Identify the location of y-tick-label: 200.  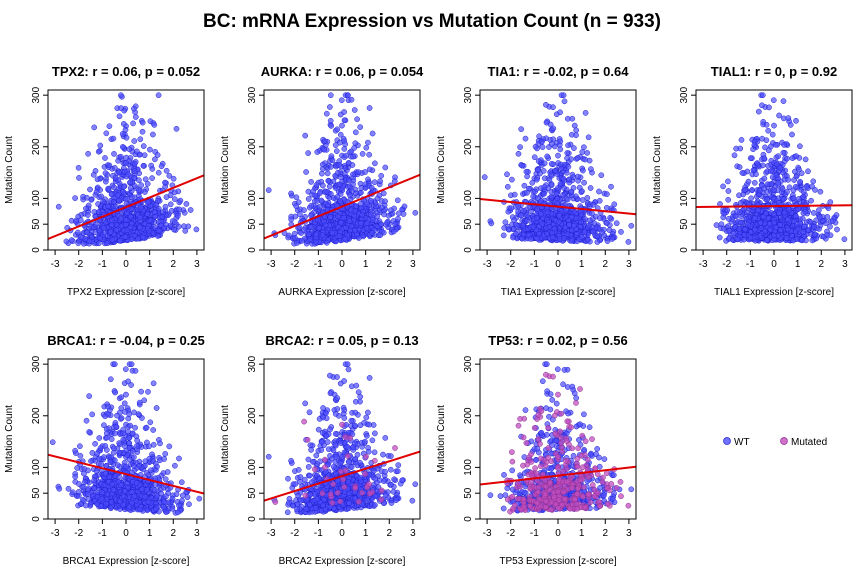
(684, 146).